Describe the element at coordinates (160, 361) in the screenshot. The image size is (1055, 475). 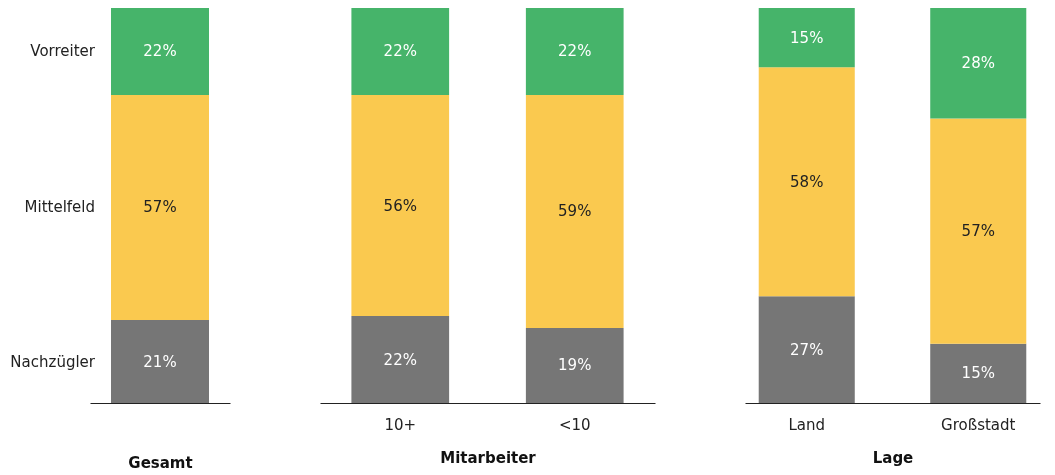
I see `data-label: 21%` at that location.